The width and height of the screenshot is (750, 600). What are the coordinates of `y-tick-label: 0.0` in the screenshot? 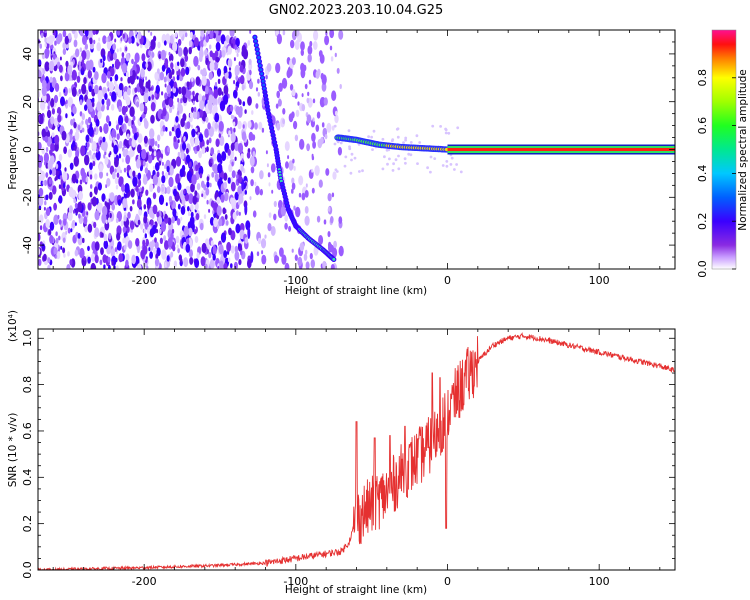 It's located at (27, 570).